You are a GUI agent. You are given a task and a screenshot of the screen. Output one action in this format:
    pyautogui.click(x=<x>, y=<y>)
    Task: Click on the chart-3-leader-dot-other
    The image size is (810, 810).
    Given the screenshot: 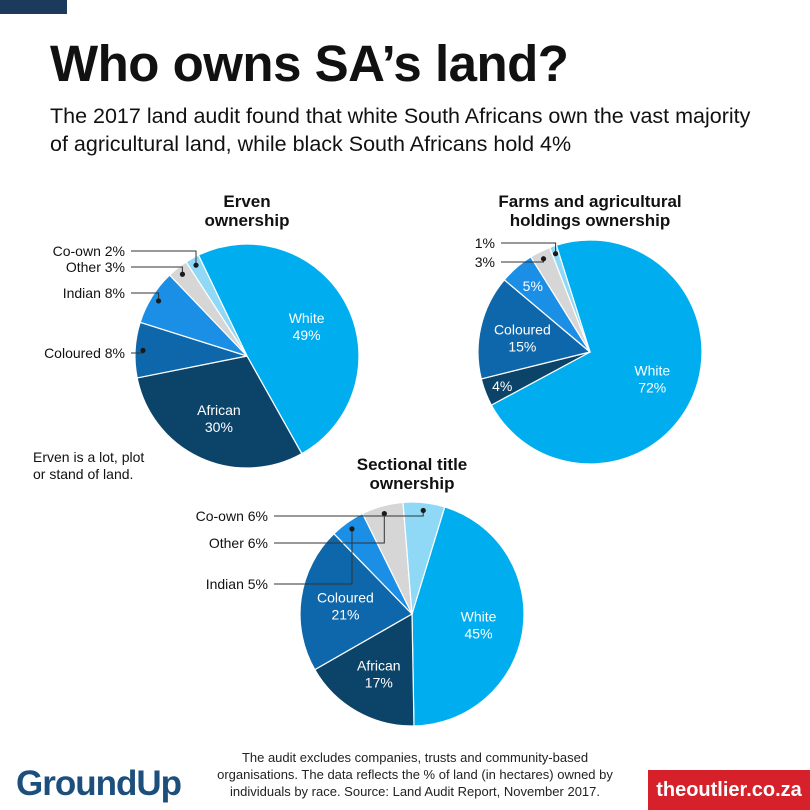 What is the action you would take?
    pyautogui.click(x=384, y=513)
    